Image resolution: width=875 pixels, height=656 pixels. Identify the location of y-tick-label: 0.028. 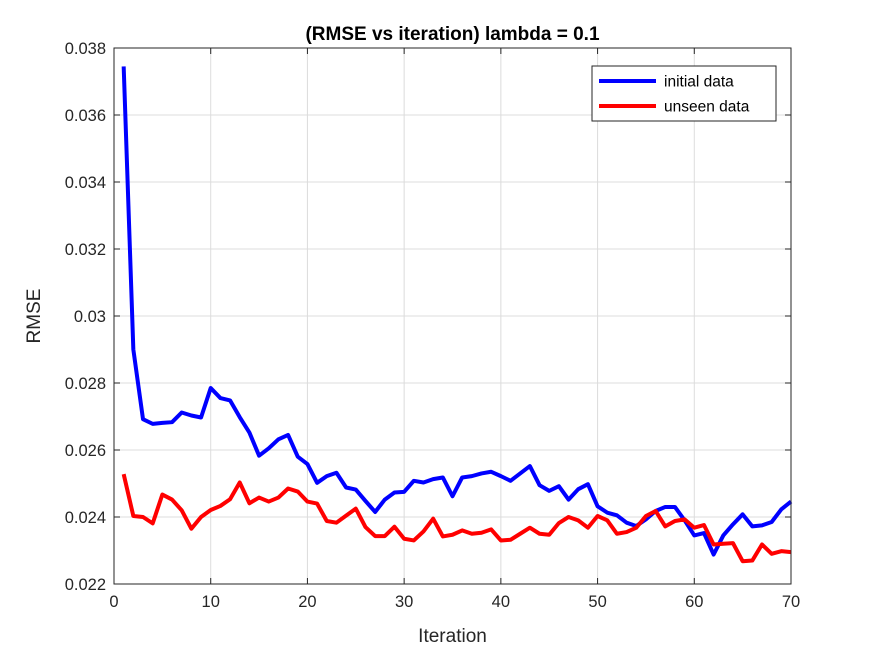
(85, 384).